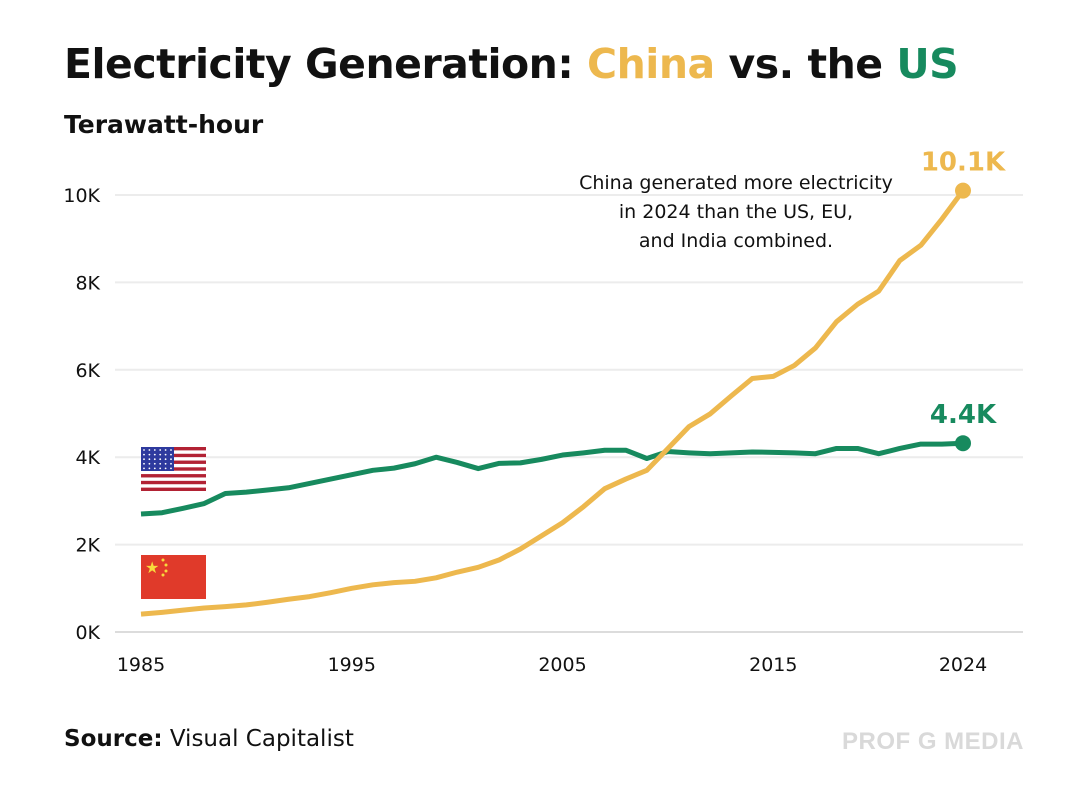  What do you see at coordinates (164, 124) in the screenshot?
I see `chart-subtitle: Terawatt-hour` at bounding box center [164, 124].